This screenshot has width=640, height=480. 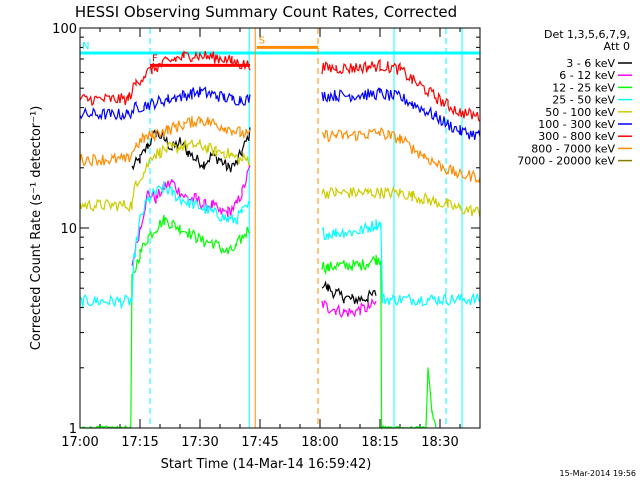 What do you see at coordinates (64, 29) in the screenshot?
I see `y-tick-label: 100` at bounding box center [64, 29].